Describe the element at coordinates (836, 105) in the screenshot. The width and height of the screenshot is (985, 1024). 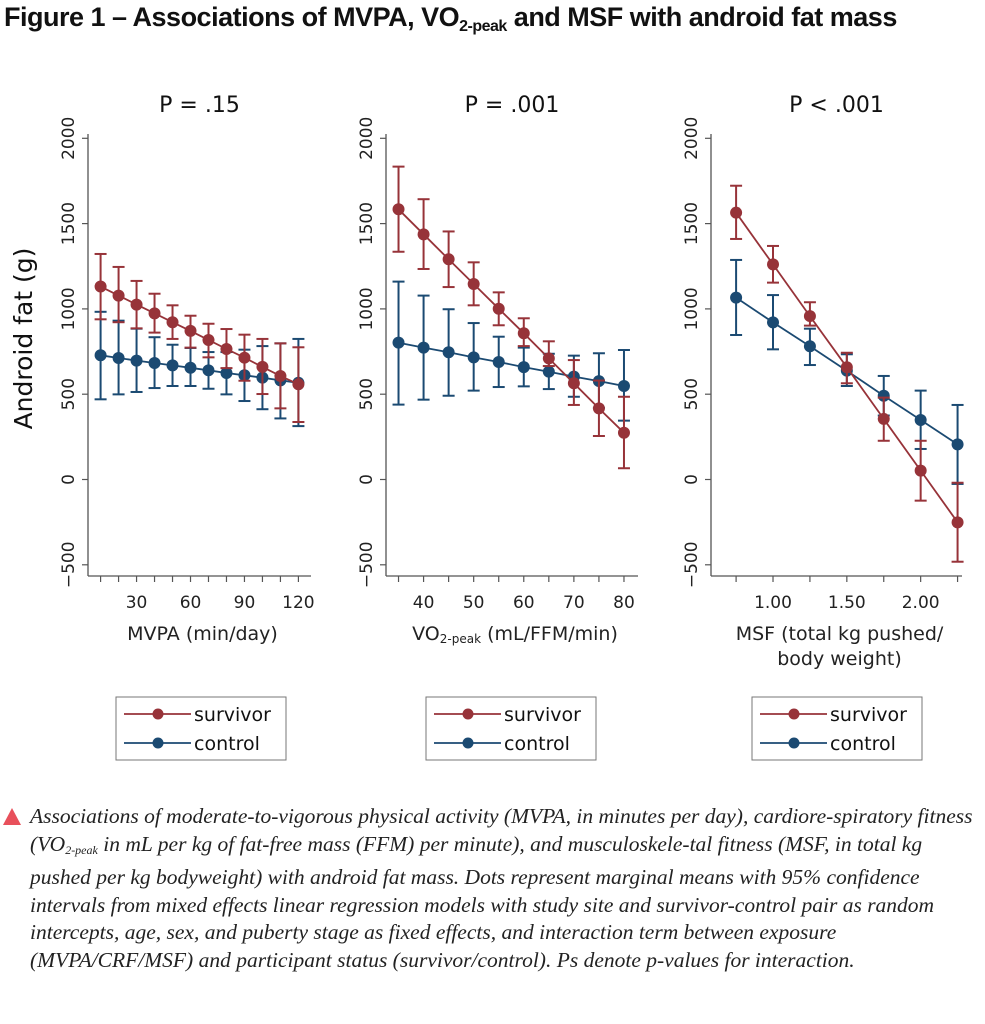
I see `panel-title: P < .001` at that location.